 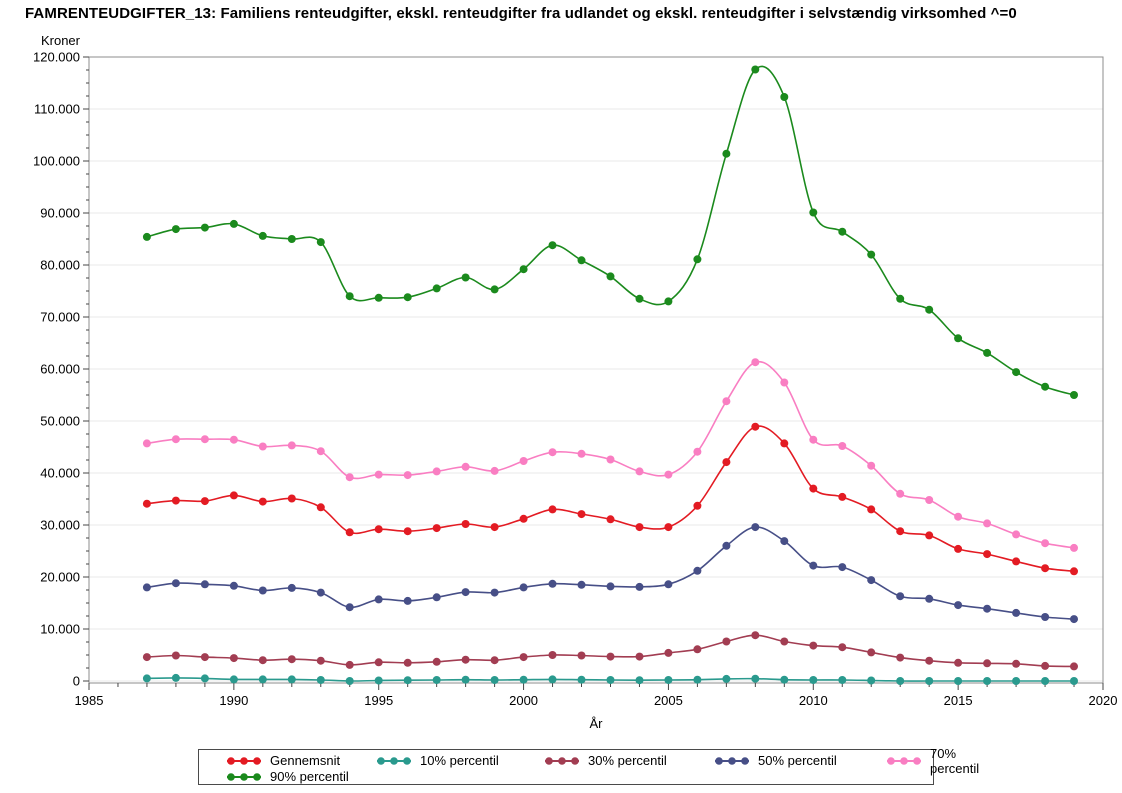 What do you see at coordinates (378, 700) in the screenshot?
I see `x-tick-label: 1995` at bounding box center [378, 700].